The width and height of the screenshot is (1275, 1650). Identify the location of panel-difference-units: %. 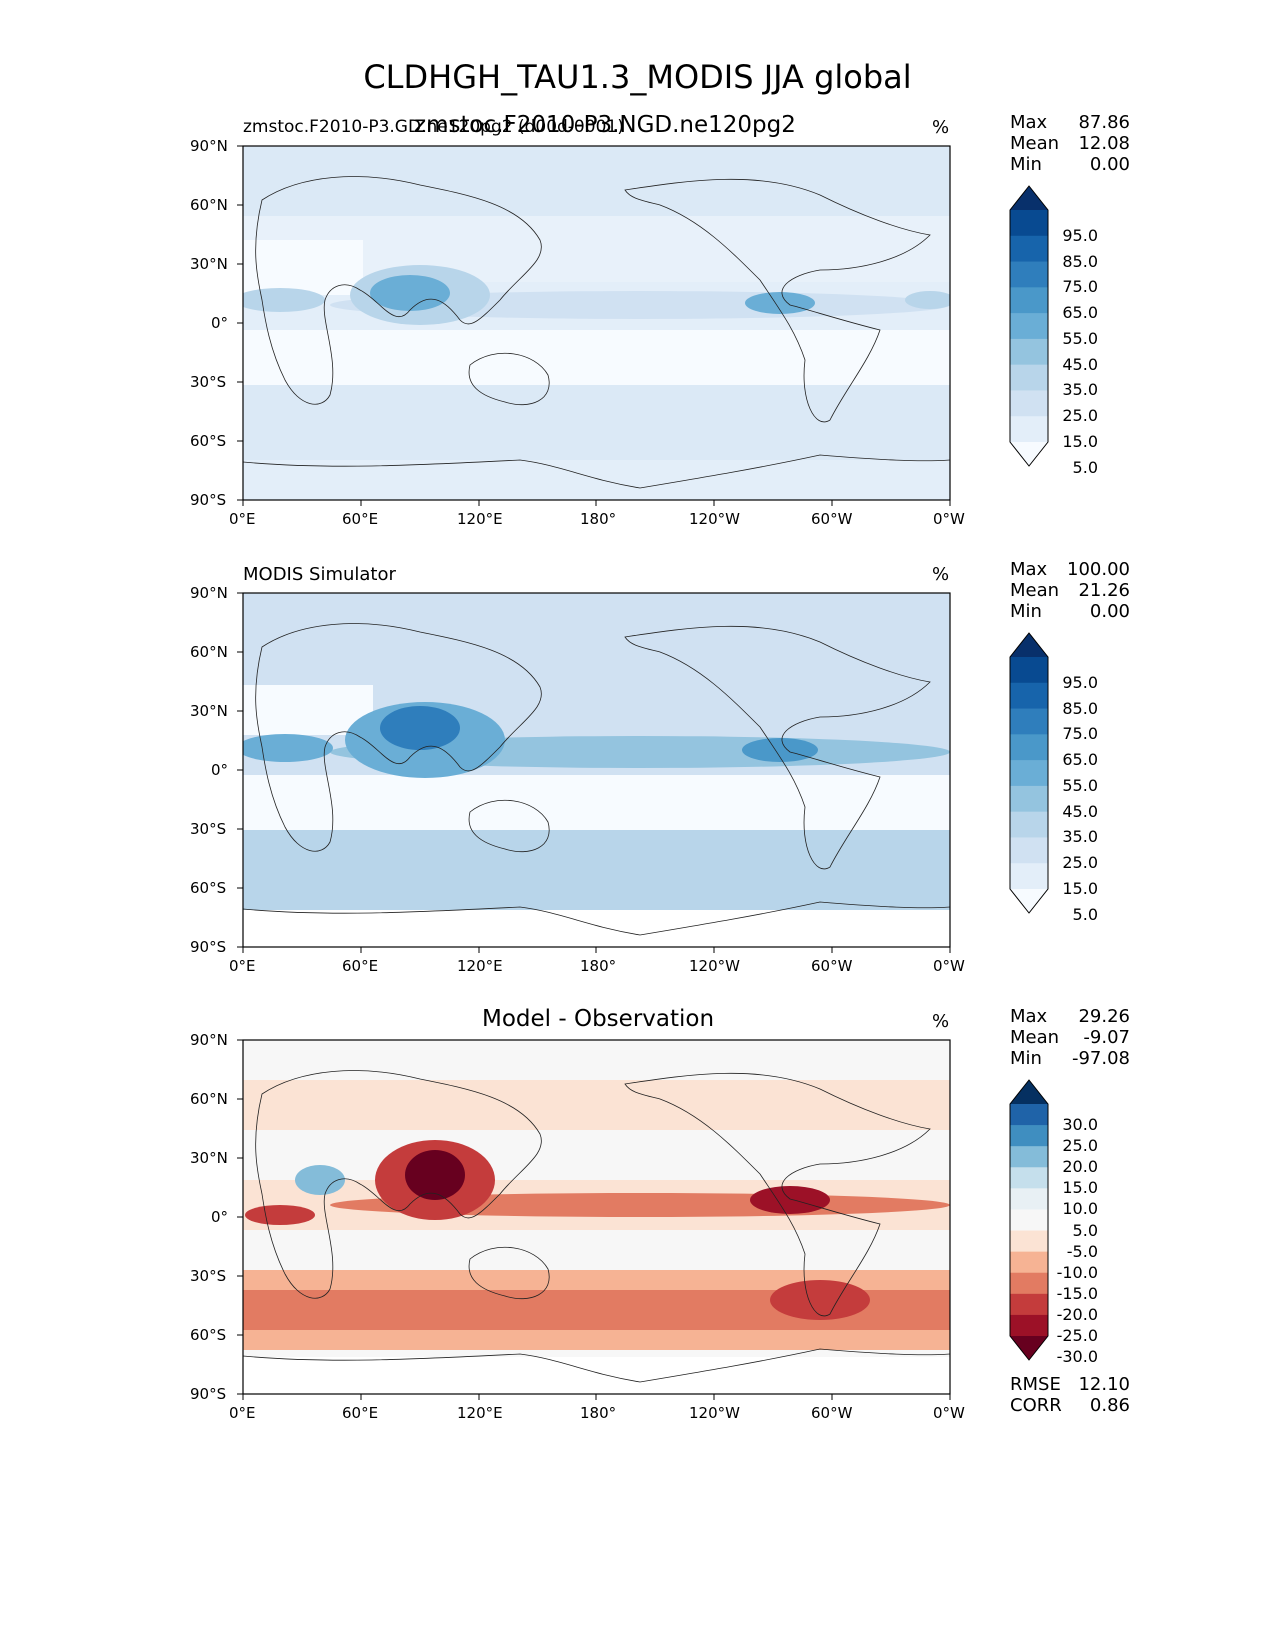
(941, 1021).